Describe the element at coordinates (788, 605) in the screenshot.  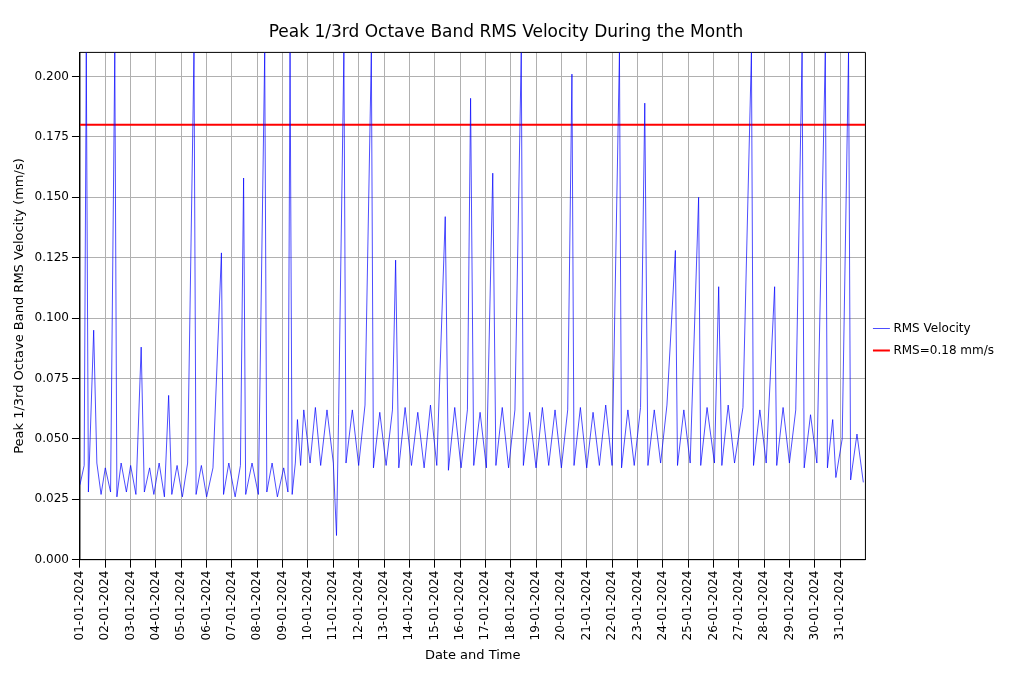
I see `x-tick-label: 29-01-2024` at that location.